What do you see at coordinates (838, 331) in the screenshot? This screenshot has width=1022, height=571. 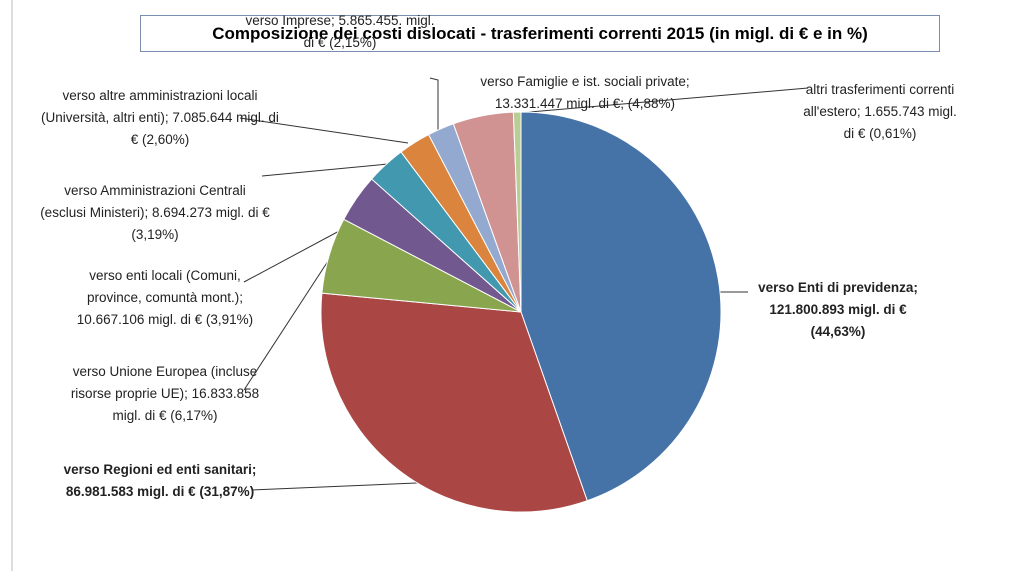 I see `label-percent: (44,63%)` at bounding box center [838, 331].